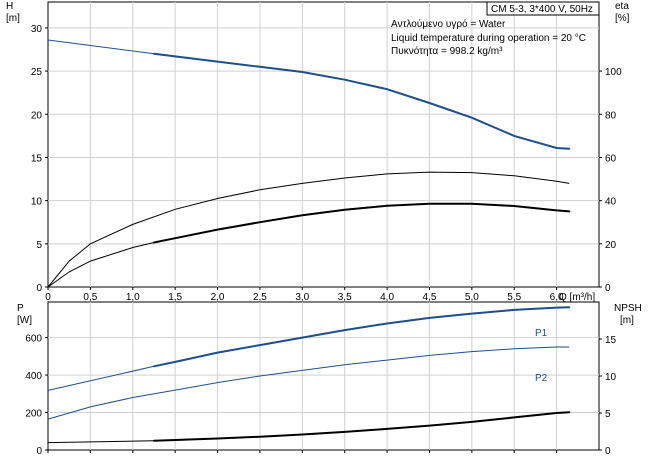 The width and height of the screenshot is (656, 460). Describe the element at coordinates (39, 245) in the screenshot. I see `y-left-tick-label: 5` at that location.